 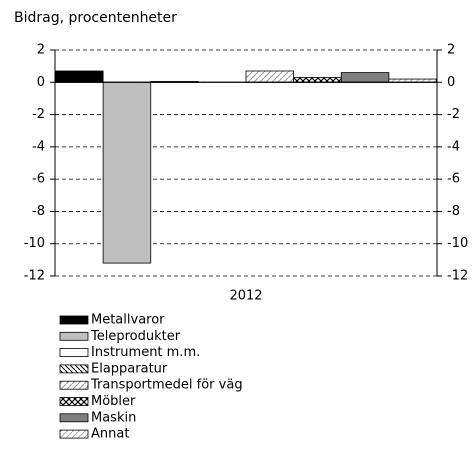 I want to click on y-tick-label: -12, so click(x=34, y=276).